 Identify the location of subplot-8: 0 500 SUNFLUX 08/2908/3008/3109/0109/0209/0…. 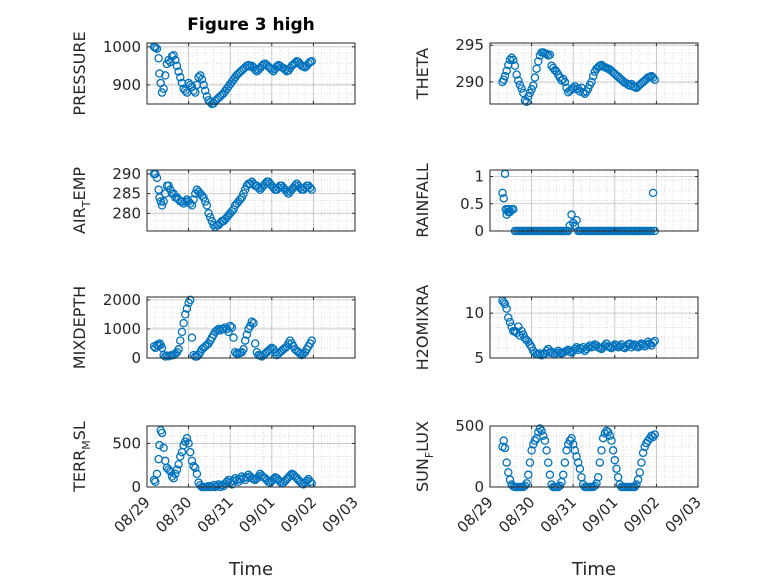
(559, 476).